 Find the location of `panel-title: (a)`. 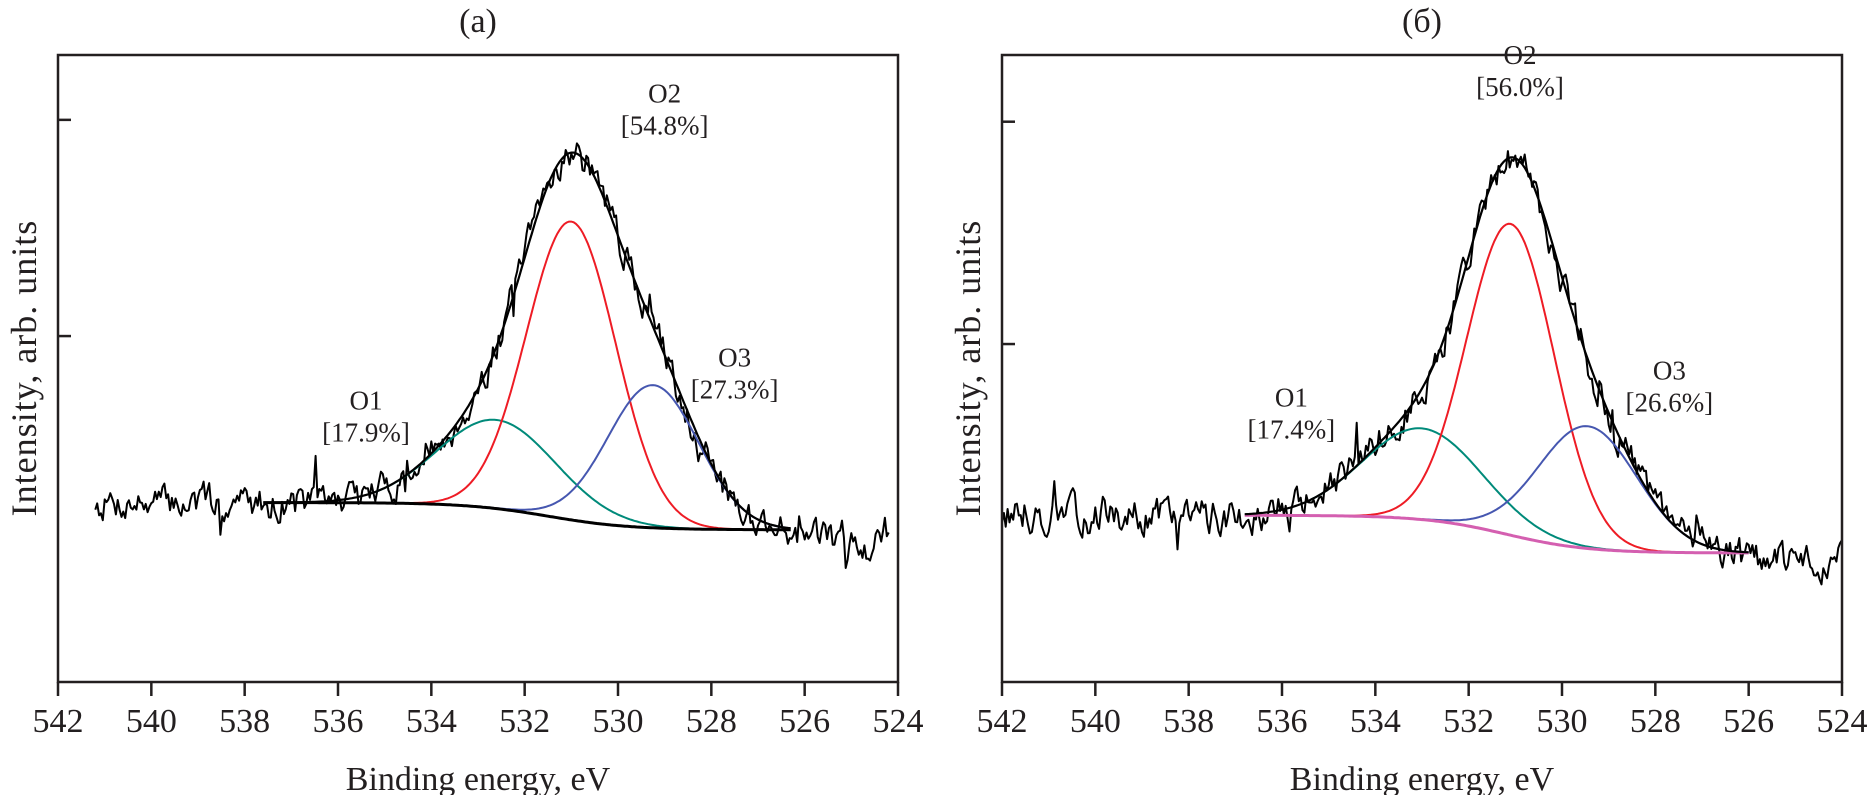

panel-title: (a) is located at coordinates (478, 21).